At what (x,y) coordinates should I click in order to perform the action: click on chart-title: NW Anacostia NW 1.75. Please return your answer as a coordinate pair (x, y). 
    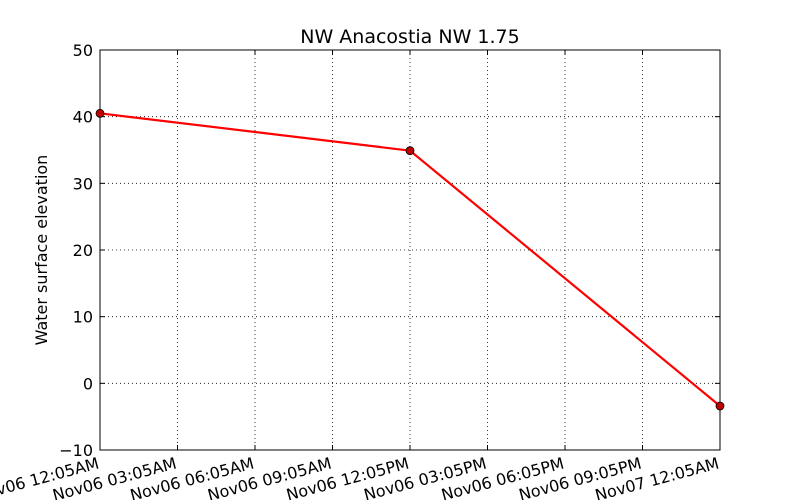
    Looking at the image, I should click on (409, 37).